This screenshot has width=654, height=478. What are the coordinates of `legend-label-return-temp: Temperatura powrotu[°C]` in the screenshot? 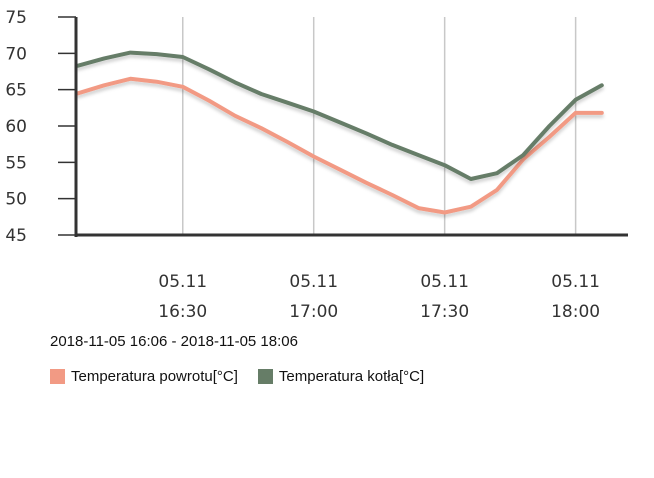 It's located at (154, 376).